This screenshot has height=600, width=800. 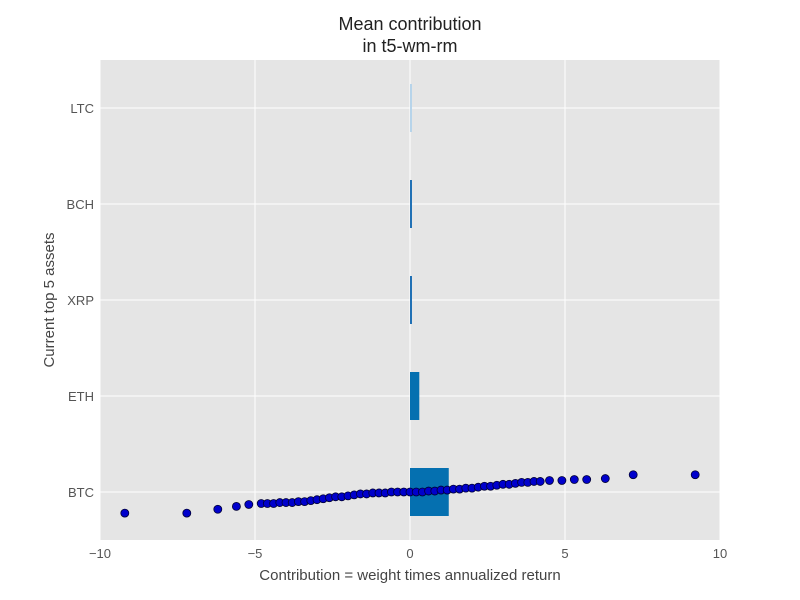 I want to click on bar-eth, so click(x=415, y=396).